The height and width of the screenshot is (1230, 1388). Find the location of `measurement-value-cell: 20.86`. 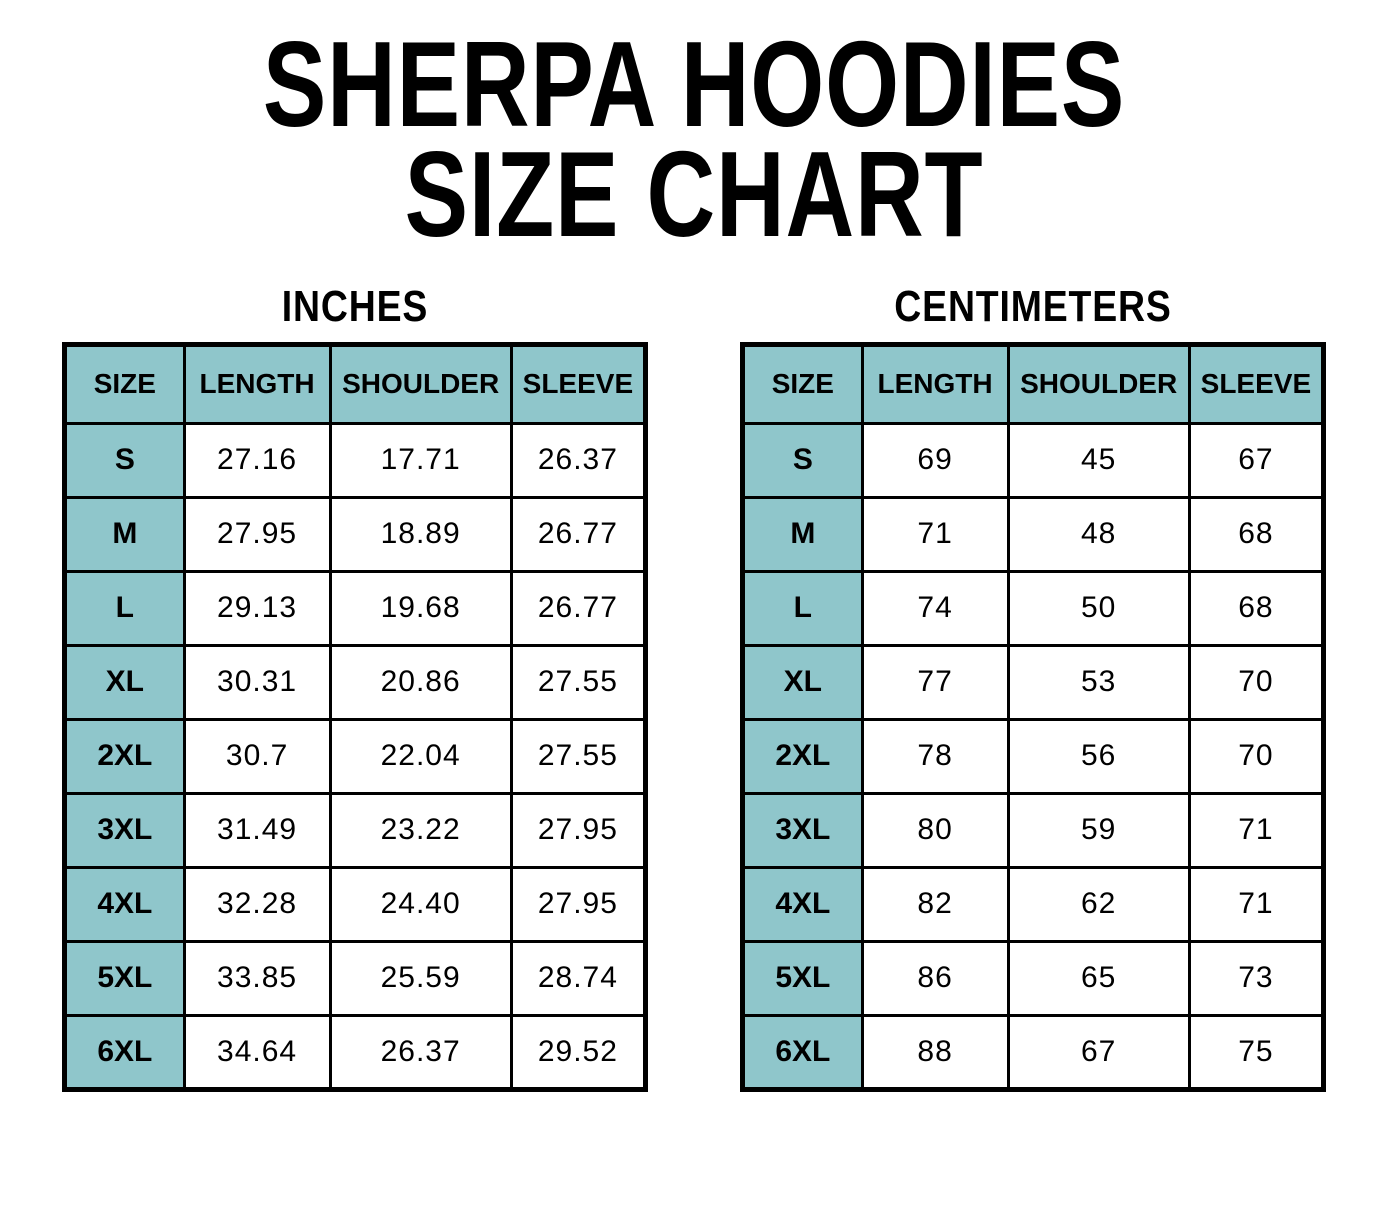

measurement-value-cell: 20.86 is located at coordinates (420, 682).